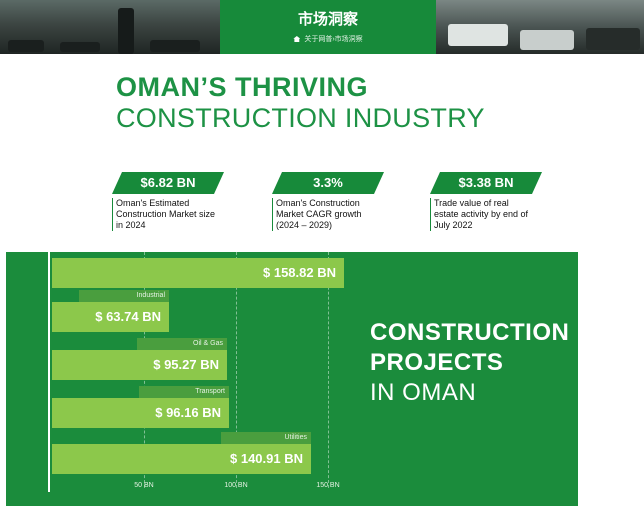 The width and height of the screenshot is (644, 506). What do you see at coordinates (328, 485) in the screenshot?
I see `chart-tick-label: 150 BN` at bounding box center [328, 485].